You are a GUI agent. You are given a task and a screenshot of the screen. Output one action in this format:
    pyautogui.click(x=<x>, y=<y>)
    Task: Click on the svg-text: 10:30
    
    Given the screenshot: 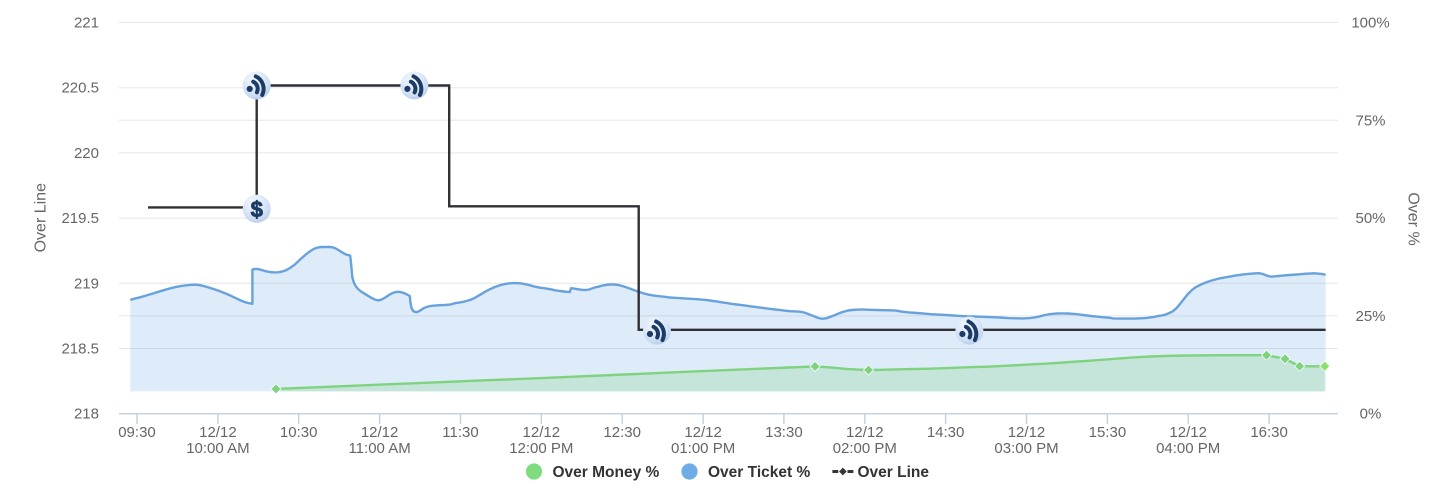 What is the action you would take?
    pyautogui.click(x=299, y=432)
    